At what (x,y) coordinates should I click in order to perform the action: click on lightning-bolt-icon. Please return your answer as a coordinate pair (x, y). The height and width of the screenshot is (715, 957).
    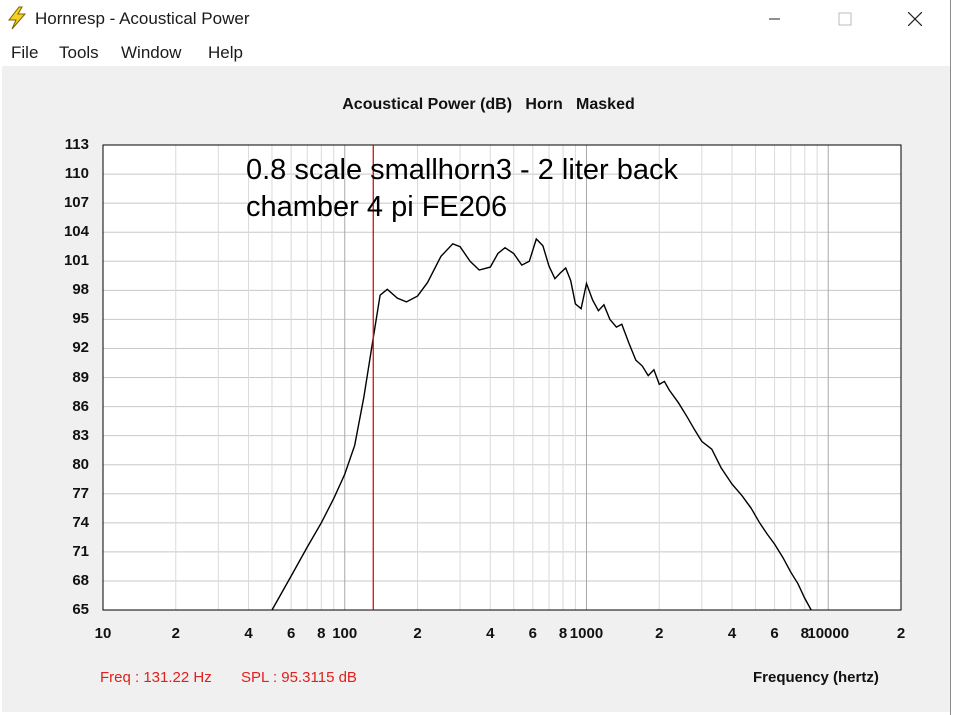
    Looking at the image, I should click on (17, 18).